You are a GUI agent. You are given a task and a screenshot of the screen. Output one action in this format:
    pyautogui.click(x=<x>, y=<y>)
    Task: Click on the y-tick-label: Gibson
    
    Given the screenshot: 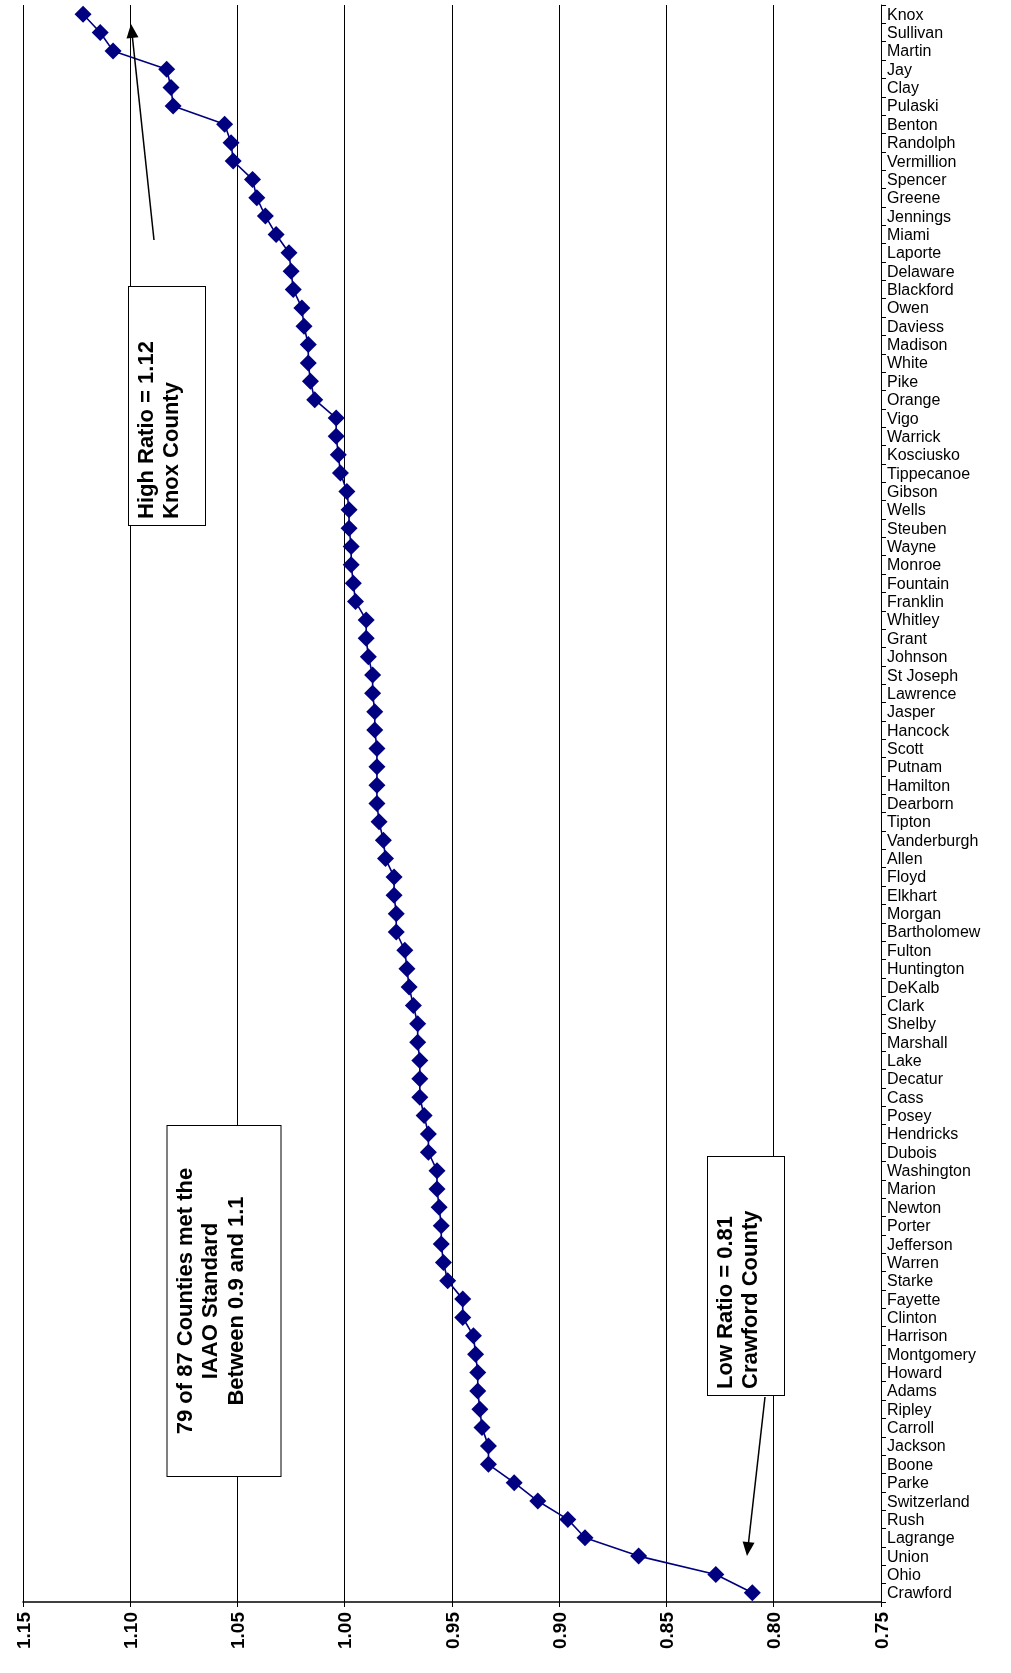 What is the action you would take?
    pyautogui.click(x=912, y=491)
    